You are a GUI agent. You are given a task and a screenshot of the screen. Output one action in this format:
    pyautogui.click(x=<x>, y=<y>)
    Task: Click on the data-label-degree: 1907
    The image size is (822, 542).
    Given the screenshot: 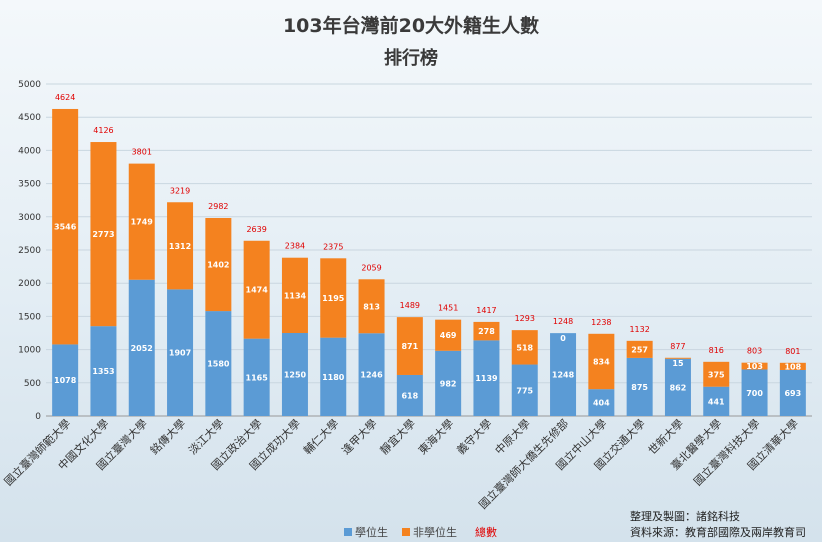 What is the action you would take?
    pyautogui.click(x=180, y=353)
    